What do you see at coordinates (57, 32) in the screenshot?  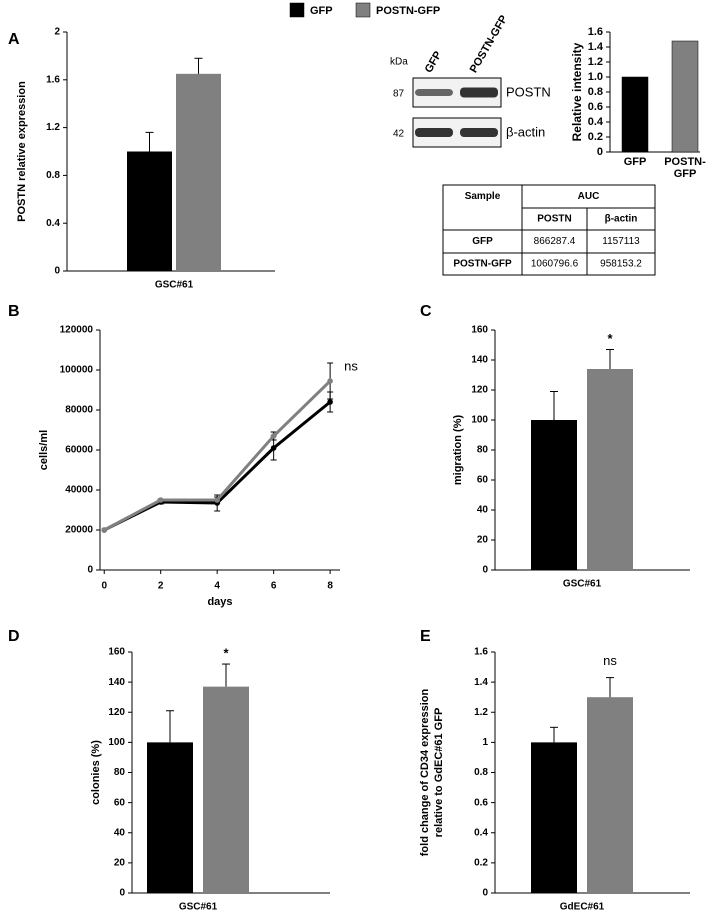 I see `y-tick-label: 2` at bounding box center [57, 32].